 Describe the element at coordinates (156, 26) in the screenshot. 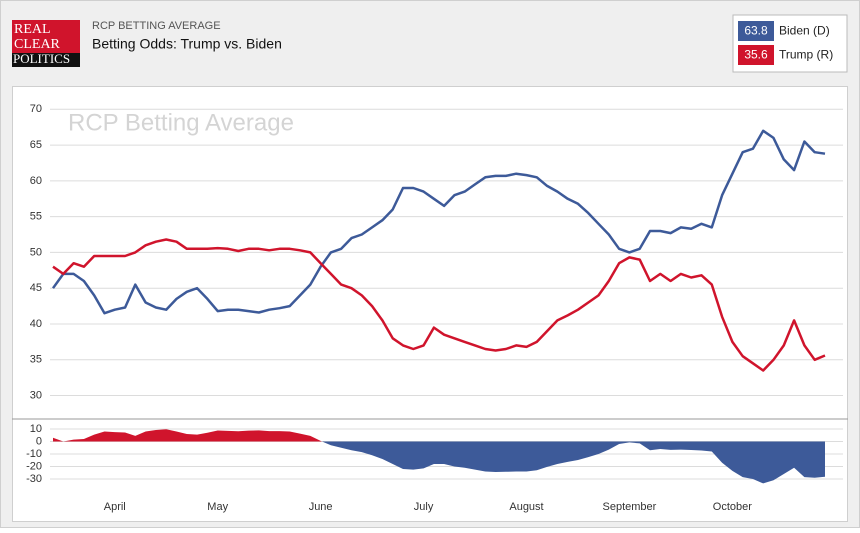

I see `kicker: RCP BETTING AVERAGE` at that location.